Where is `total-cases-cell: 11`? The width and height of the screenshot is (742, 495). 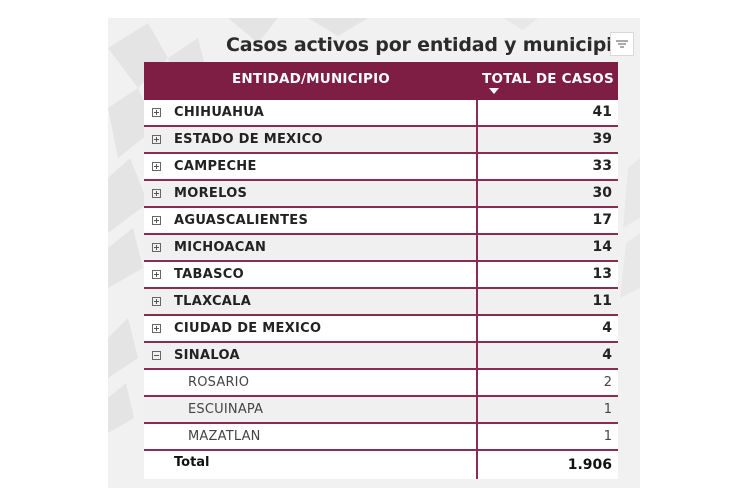
total-cases-cell: 11 is located at coordinates (602, 301).